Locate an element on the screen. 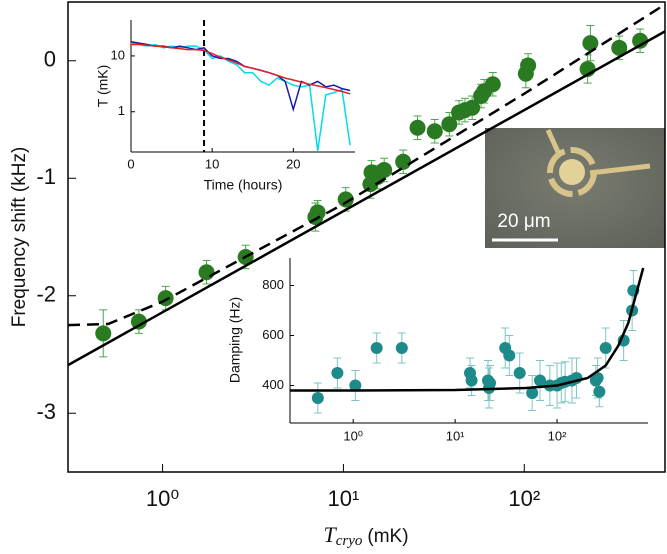 The height and width of the screenshot is (554, 667). y-tick-label: -2 is located at coordinates (46, 294).